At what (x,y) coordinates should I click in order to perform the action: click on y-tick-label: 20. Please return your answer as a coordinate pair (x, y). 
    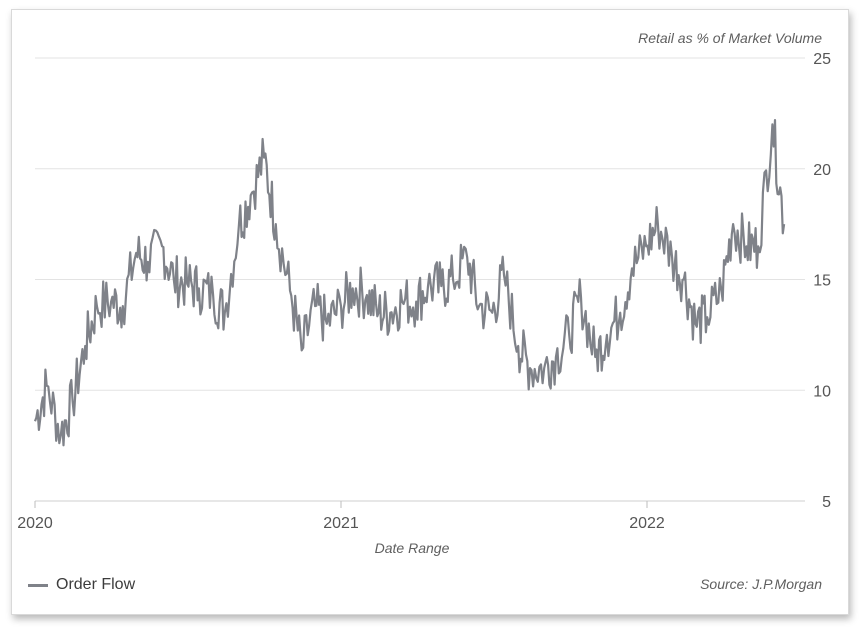
    Looking at the image, I should click on (822, 170).